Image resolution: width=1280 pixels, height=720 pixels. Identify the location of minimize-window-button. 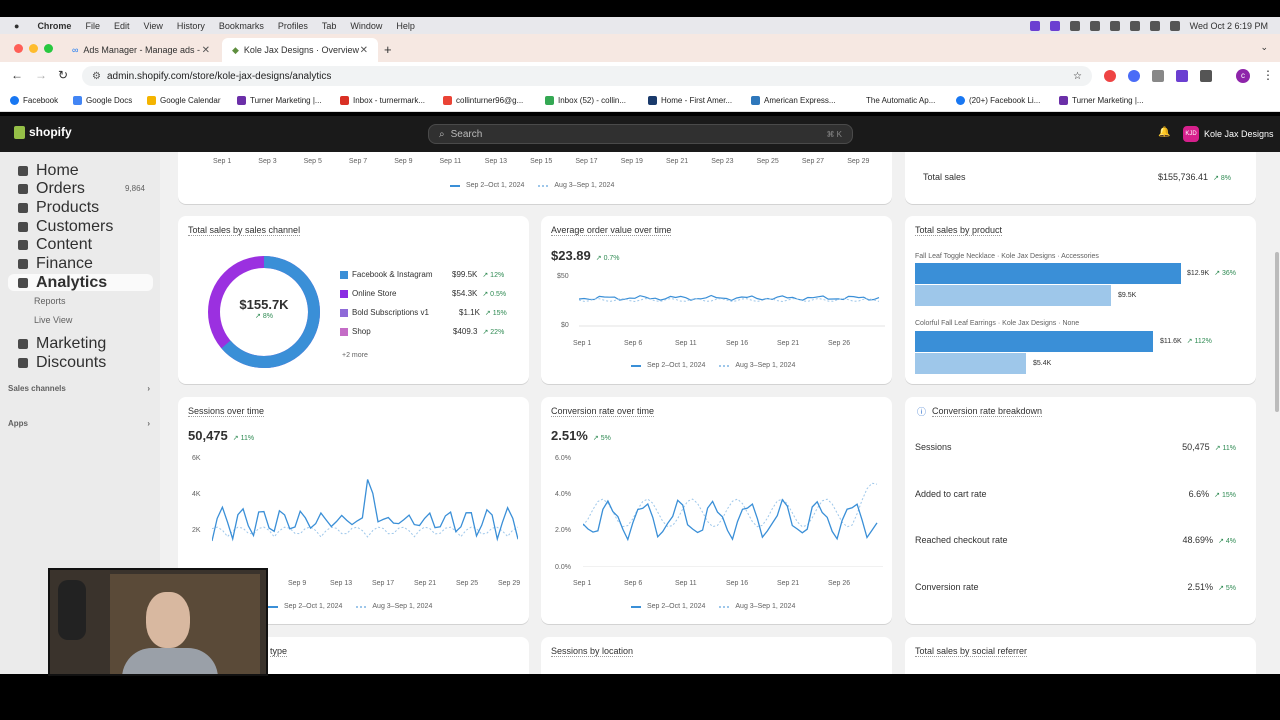
(33, 48).